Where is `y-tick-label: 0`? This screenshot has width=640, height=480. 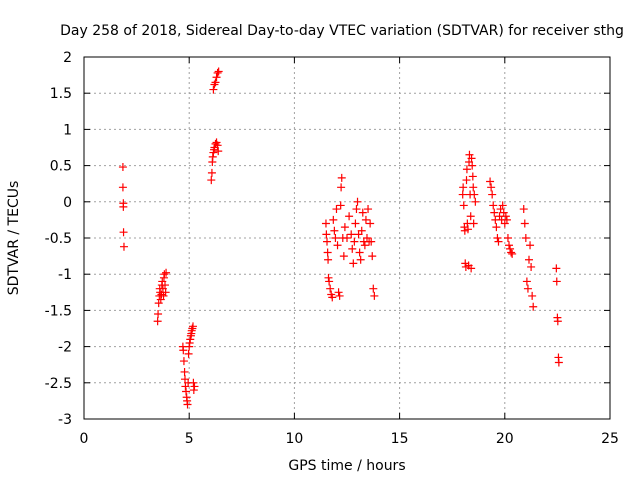 y-tick-label: 0 is located at coordinates (67, 203).